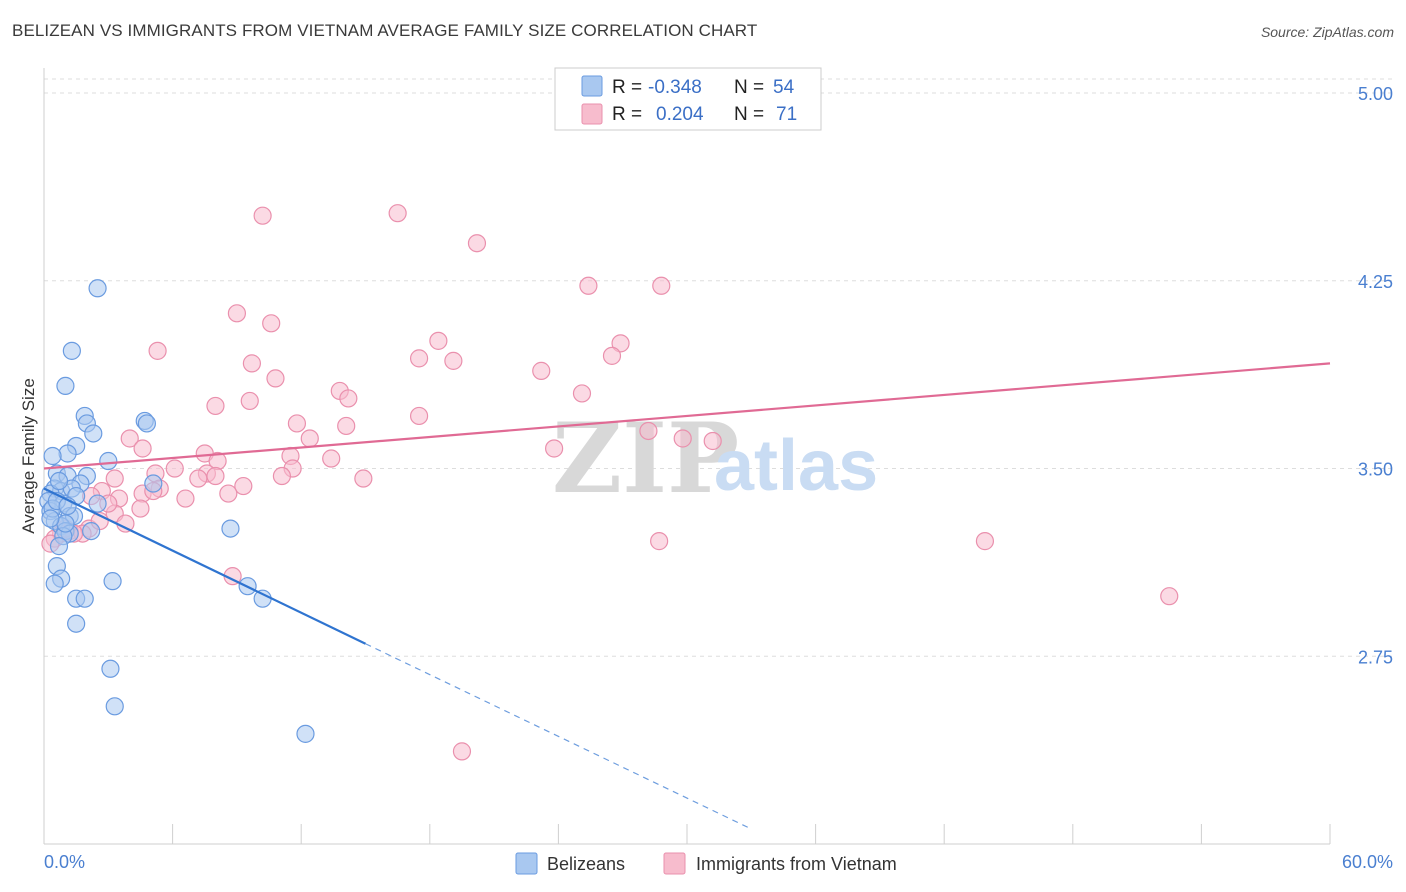 This screenshot has width=1406, height=892. What do you see at coordinates (627, 114) in the screenshot?
I see `legend-r-label-2: R =` at bounding box center [627, 114].